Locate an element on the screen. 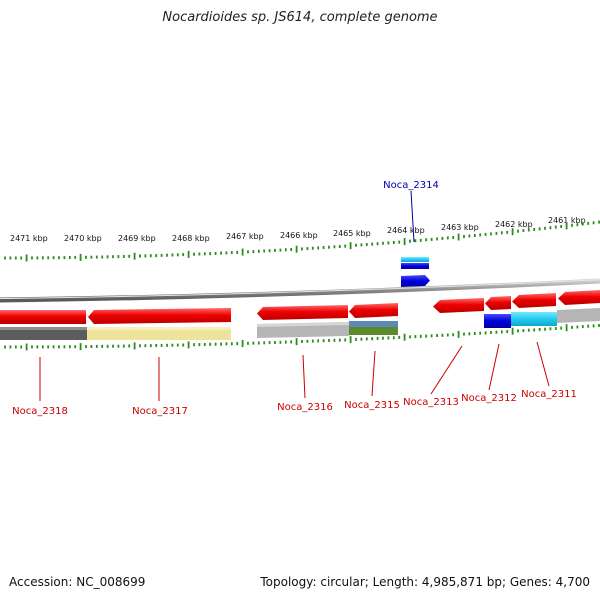 Image resolution: width=600 pixels, height=600 pixels. gene-edge-arrow is located at coordinates (579, 297).